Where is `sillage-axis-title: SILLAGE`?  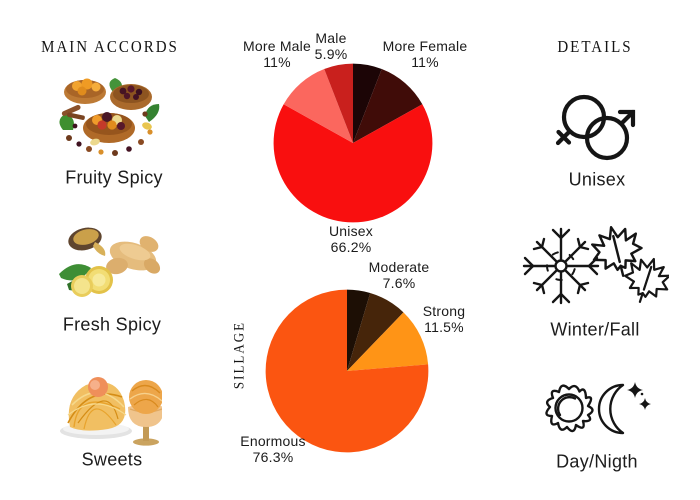 sillage-axis-title: SILLAGE is located at coordinates (238, 355).